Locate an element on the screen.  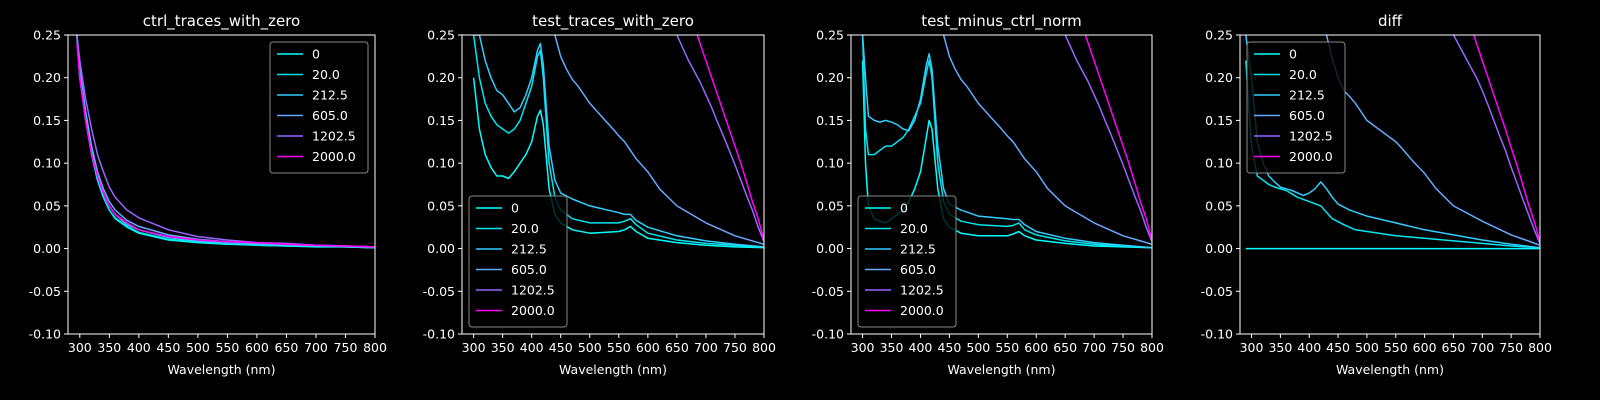
chart-title: test_traces_with_zero is located at coordinates (613, 21).